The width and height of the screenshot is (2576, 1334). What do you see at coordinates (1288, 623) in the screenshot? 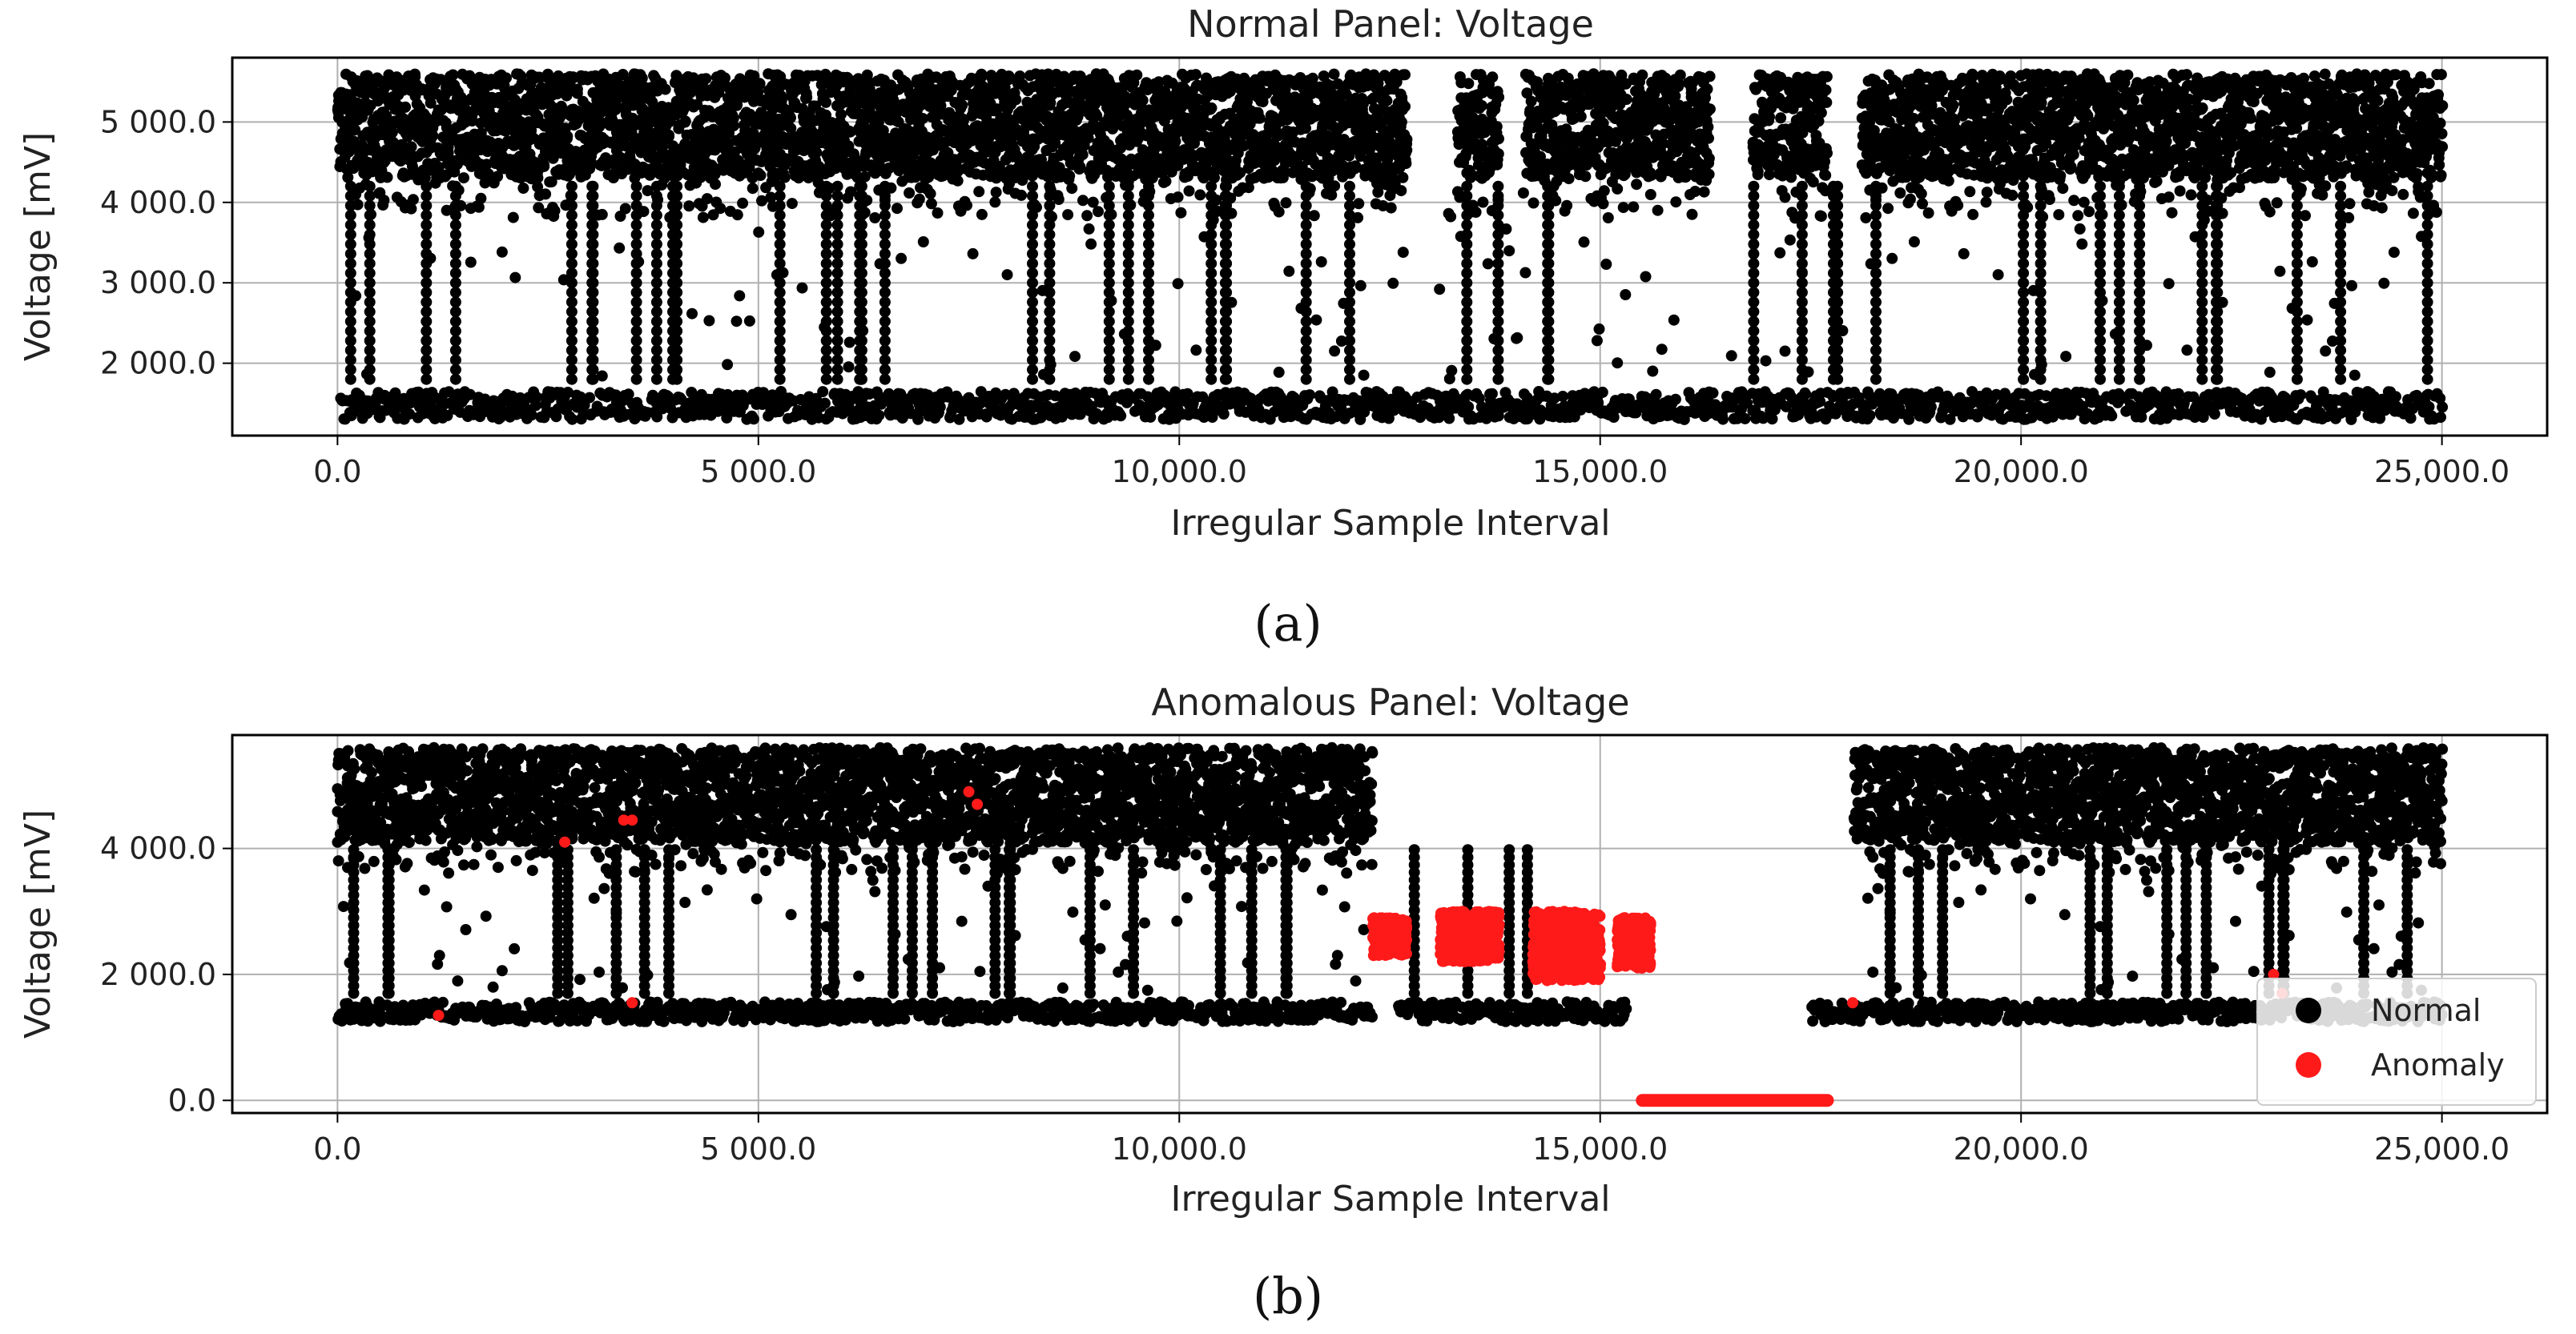
I see `panel-a-caption: (a)` at bounding box center [1288, 623].